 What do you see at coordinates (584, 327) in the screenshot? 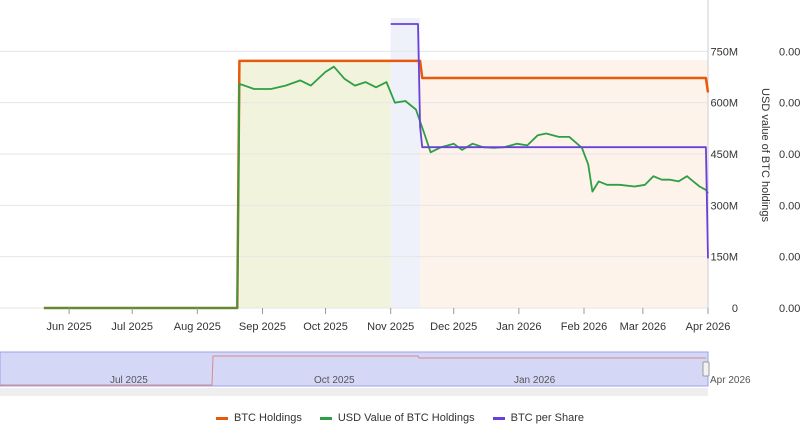
I see `x-tick-label-8: Feb 2026` at bounding box center [584, 327].